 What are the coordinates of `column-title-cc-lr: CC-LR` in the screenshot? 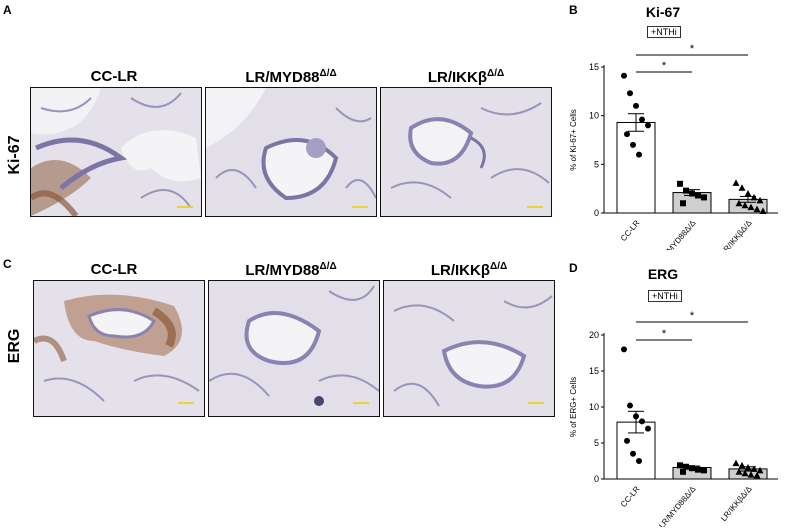 It's located at (114, 76).